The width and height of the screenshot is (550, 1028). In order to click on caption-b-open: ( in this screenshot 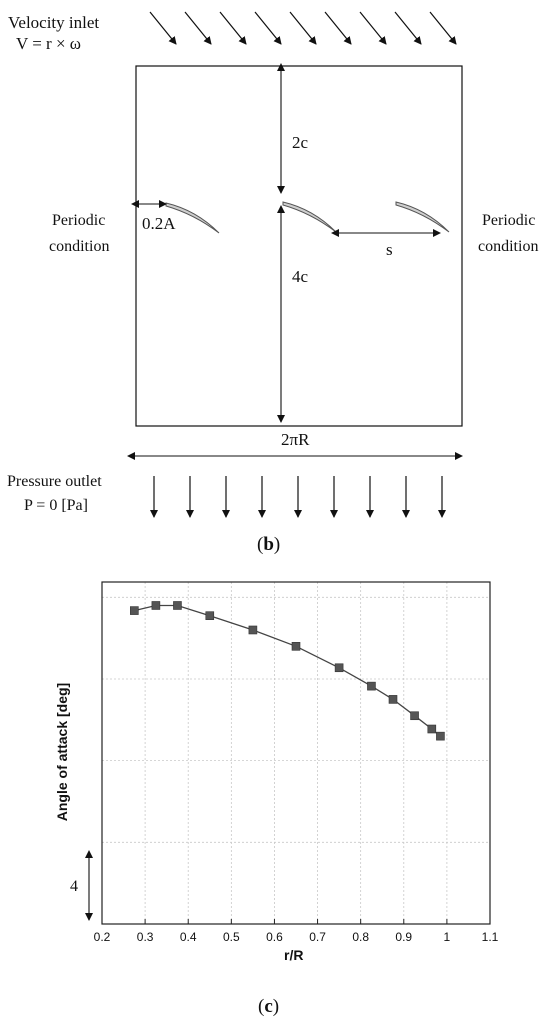, I will do `click(260, 544)`.